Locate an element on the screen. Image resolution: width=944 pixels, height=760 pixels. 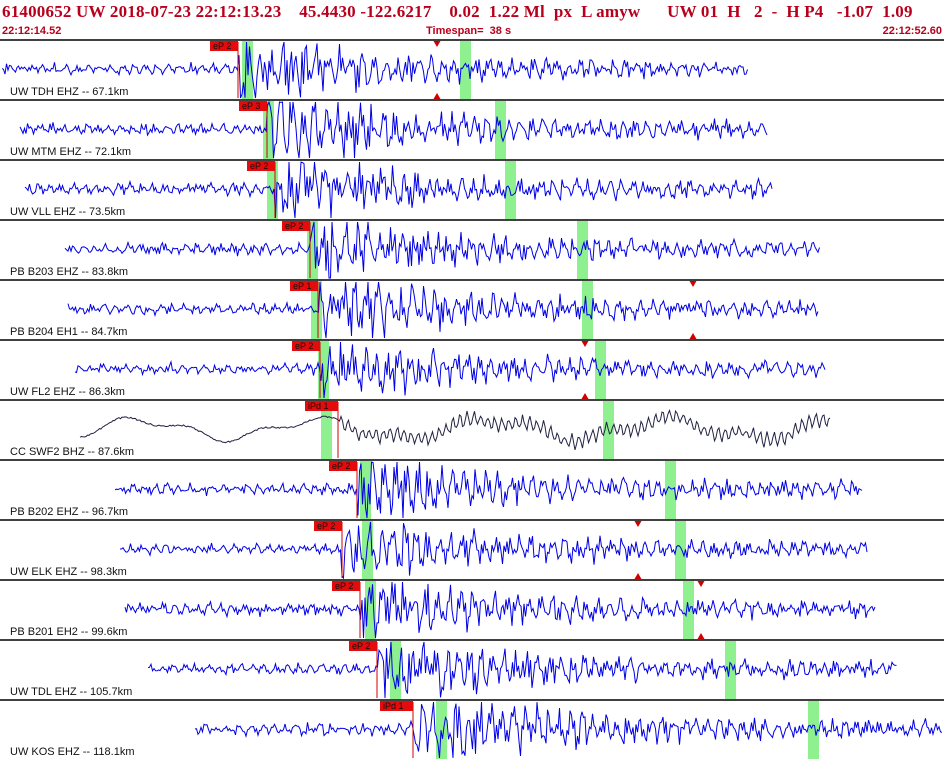
station-label: UW VLL EHZ -- 73.5km is located at coordinates (67, 212).